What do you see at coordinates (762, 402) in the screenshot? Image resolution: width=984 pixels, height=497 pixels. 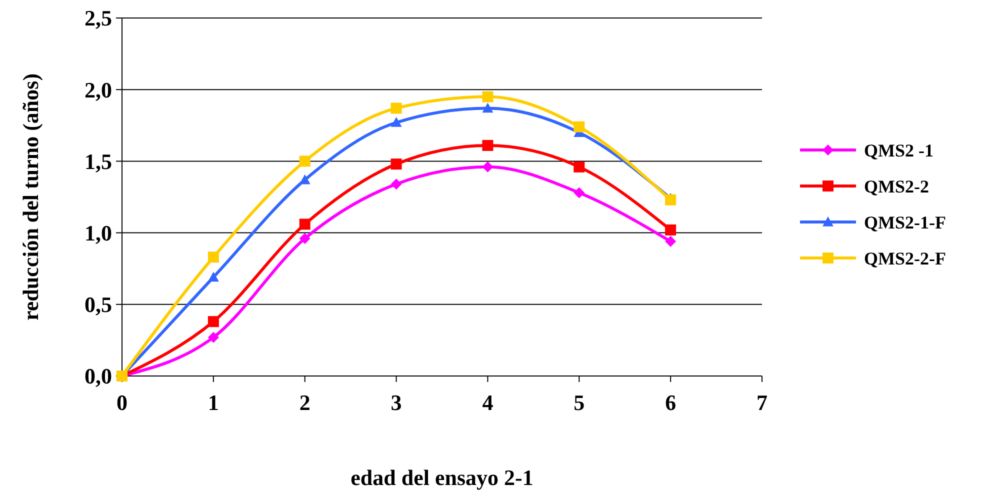 I see `x-tick-label: 7` at bounding box center [762, 402].